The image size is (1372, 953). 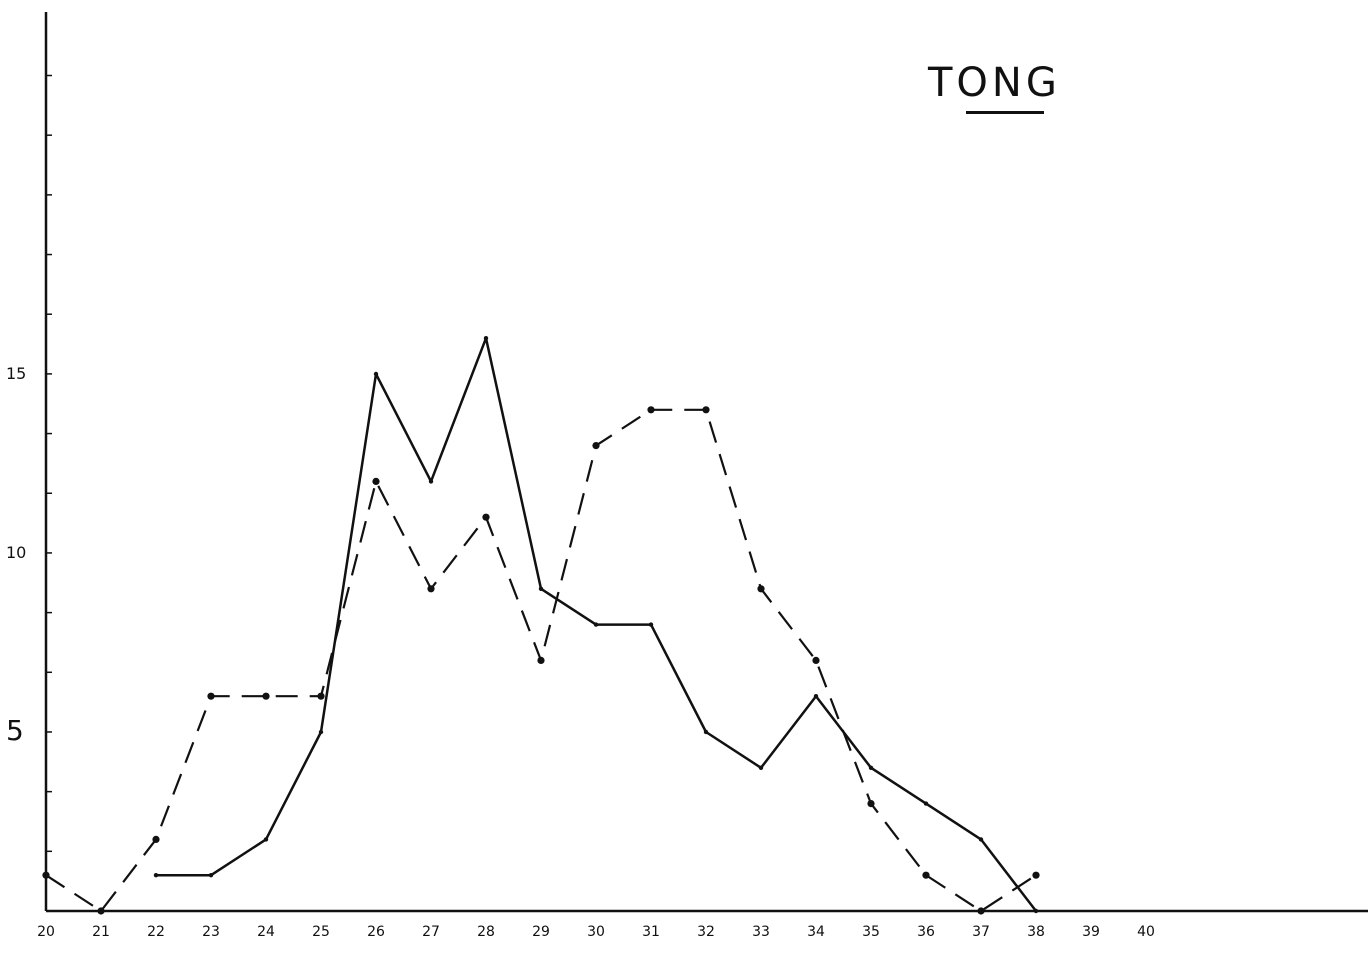 What do you see at coordinates (596, 932) in the screenshot?
I see `x-tick-label: 30` at bounding box center [596, 932].